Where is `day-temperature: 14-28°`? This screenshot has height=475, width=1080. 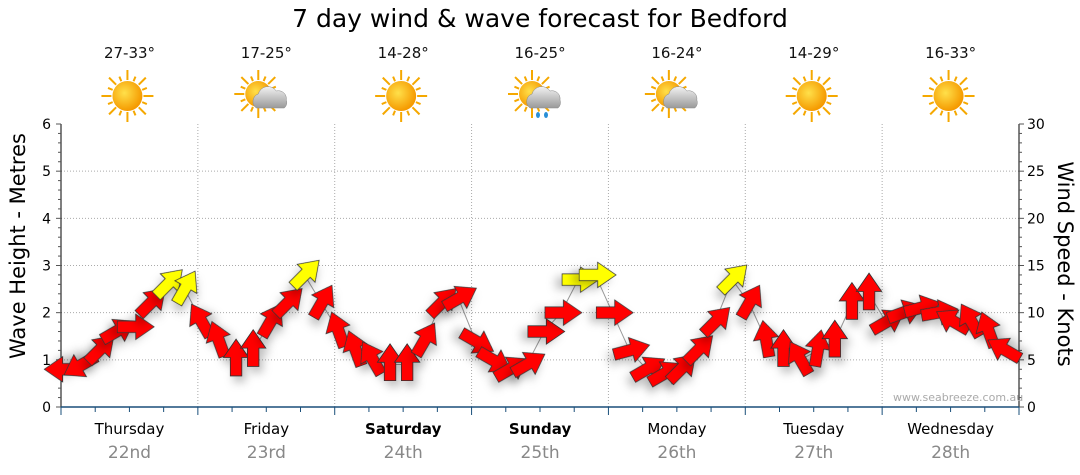 day-temperature: 14-28° is located at coordinates (403, 53).